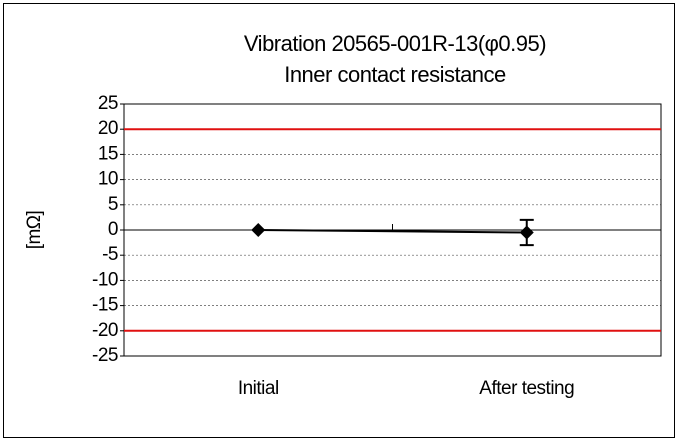 Image resolution: width=679 pixels, height=443 pixels. What do you see at coordinates (395, 74) in the screenshot?
I see `chart-subtitle: Inner contact resistance` at bounding box center [395, 74].